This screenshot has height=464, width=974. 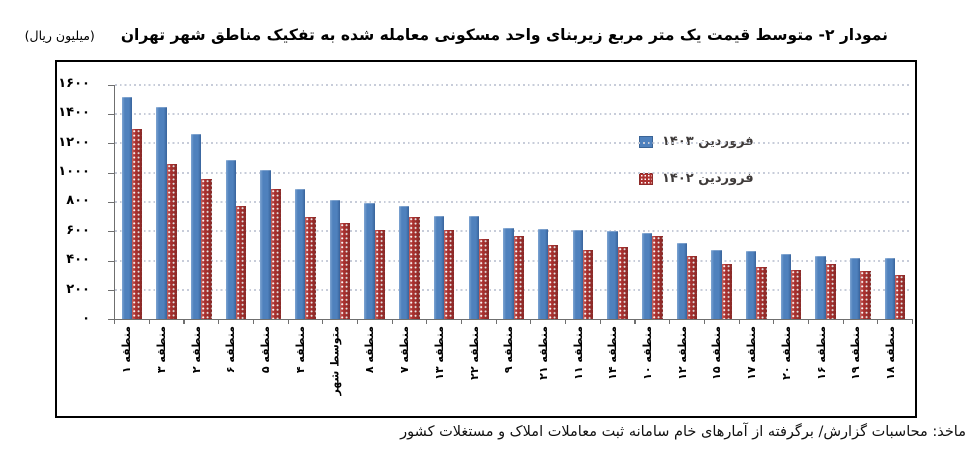 I want to click on y-axis-line, so click(x=115, y=202).